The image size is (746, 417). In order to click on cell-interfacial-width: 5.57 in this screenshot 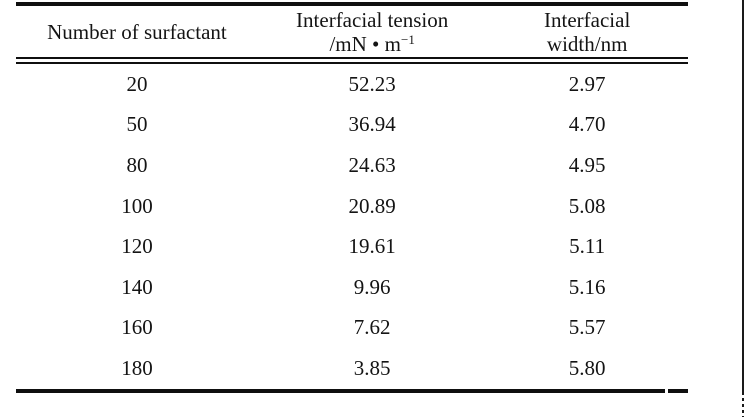, I will do `click(587, 327)`.